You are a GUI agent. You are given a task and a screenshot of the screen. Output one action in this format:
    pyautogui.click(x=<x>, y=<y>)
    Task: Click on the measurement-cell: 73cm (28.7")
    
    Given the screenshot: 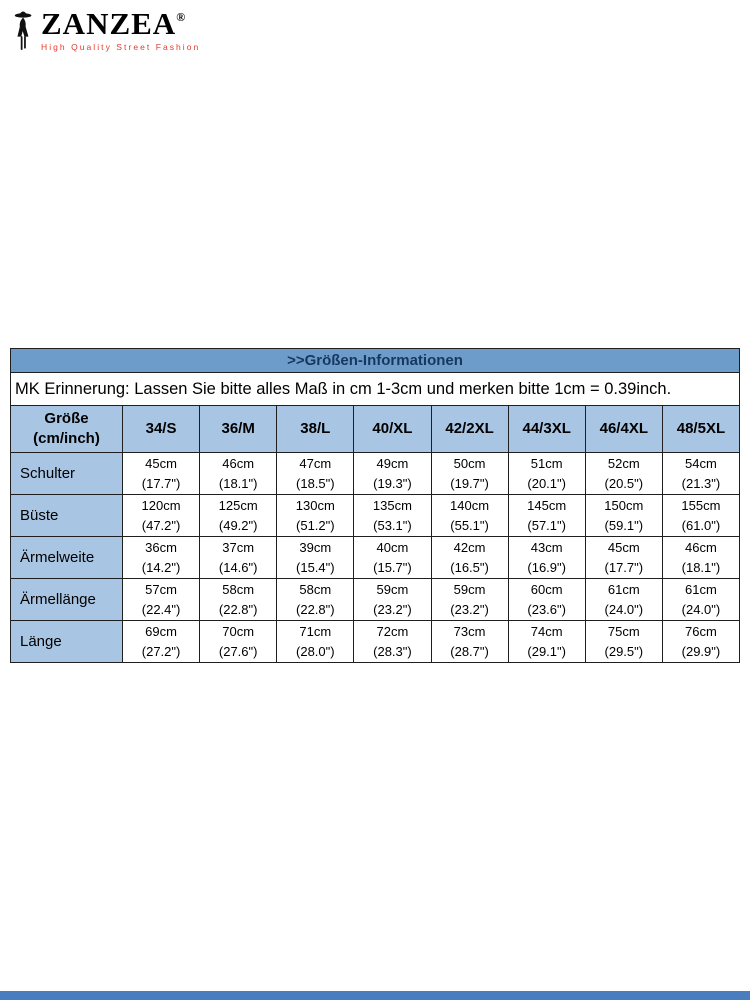 What is the action you would take?
    pyautogui.click(x=469, y=641)
    